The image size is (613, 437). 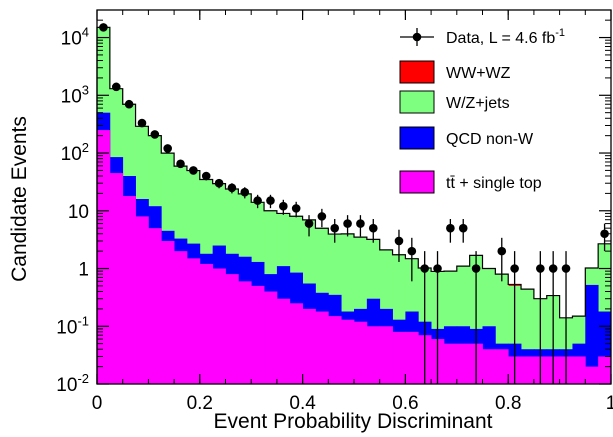 I want to click on bar-qcd-non-w, so click(x=592, y=334).